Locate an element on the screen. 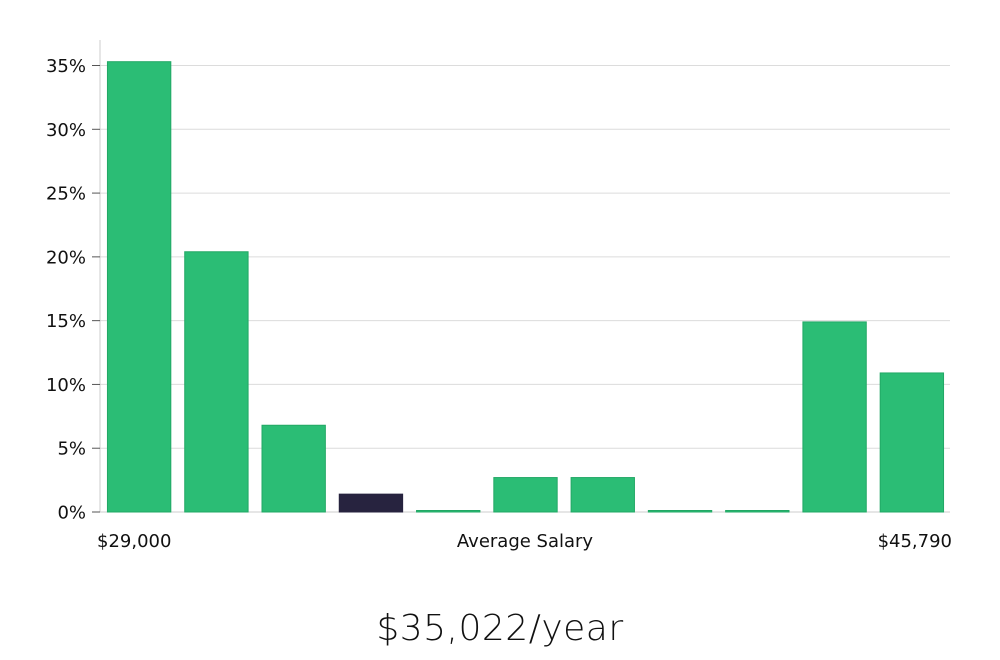 Image resolution: width=1000 pixels, height=660 pixels. average-salary-value: $35,022/year is located at coordinates (500, 628).